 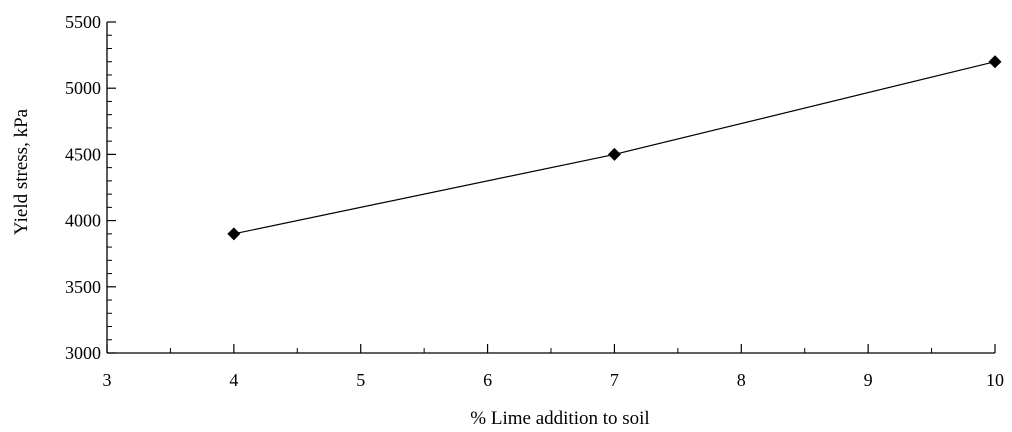 I want to click on y-tick-label: 5500, so click(x=83, y=22).